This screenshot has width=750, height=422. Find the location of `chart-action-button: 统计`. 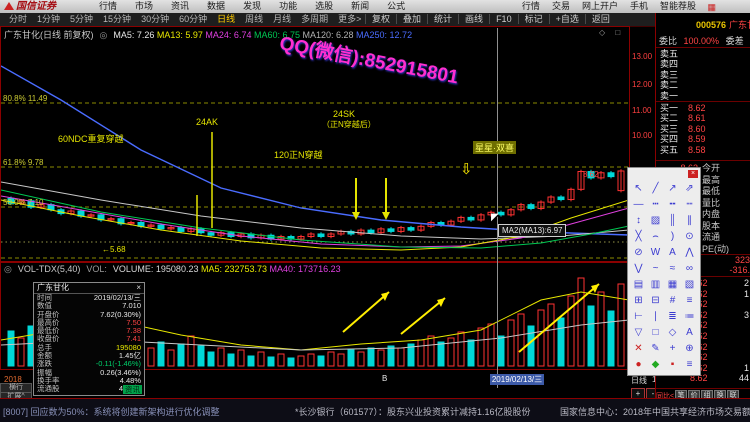

chart-action-button: 统计 is located at coordinates (443, 19).